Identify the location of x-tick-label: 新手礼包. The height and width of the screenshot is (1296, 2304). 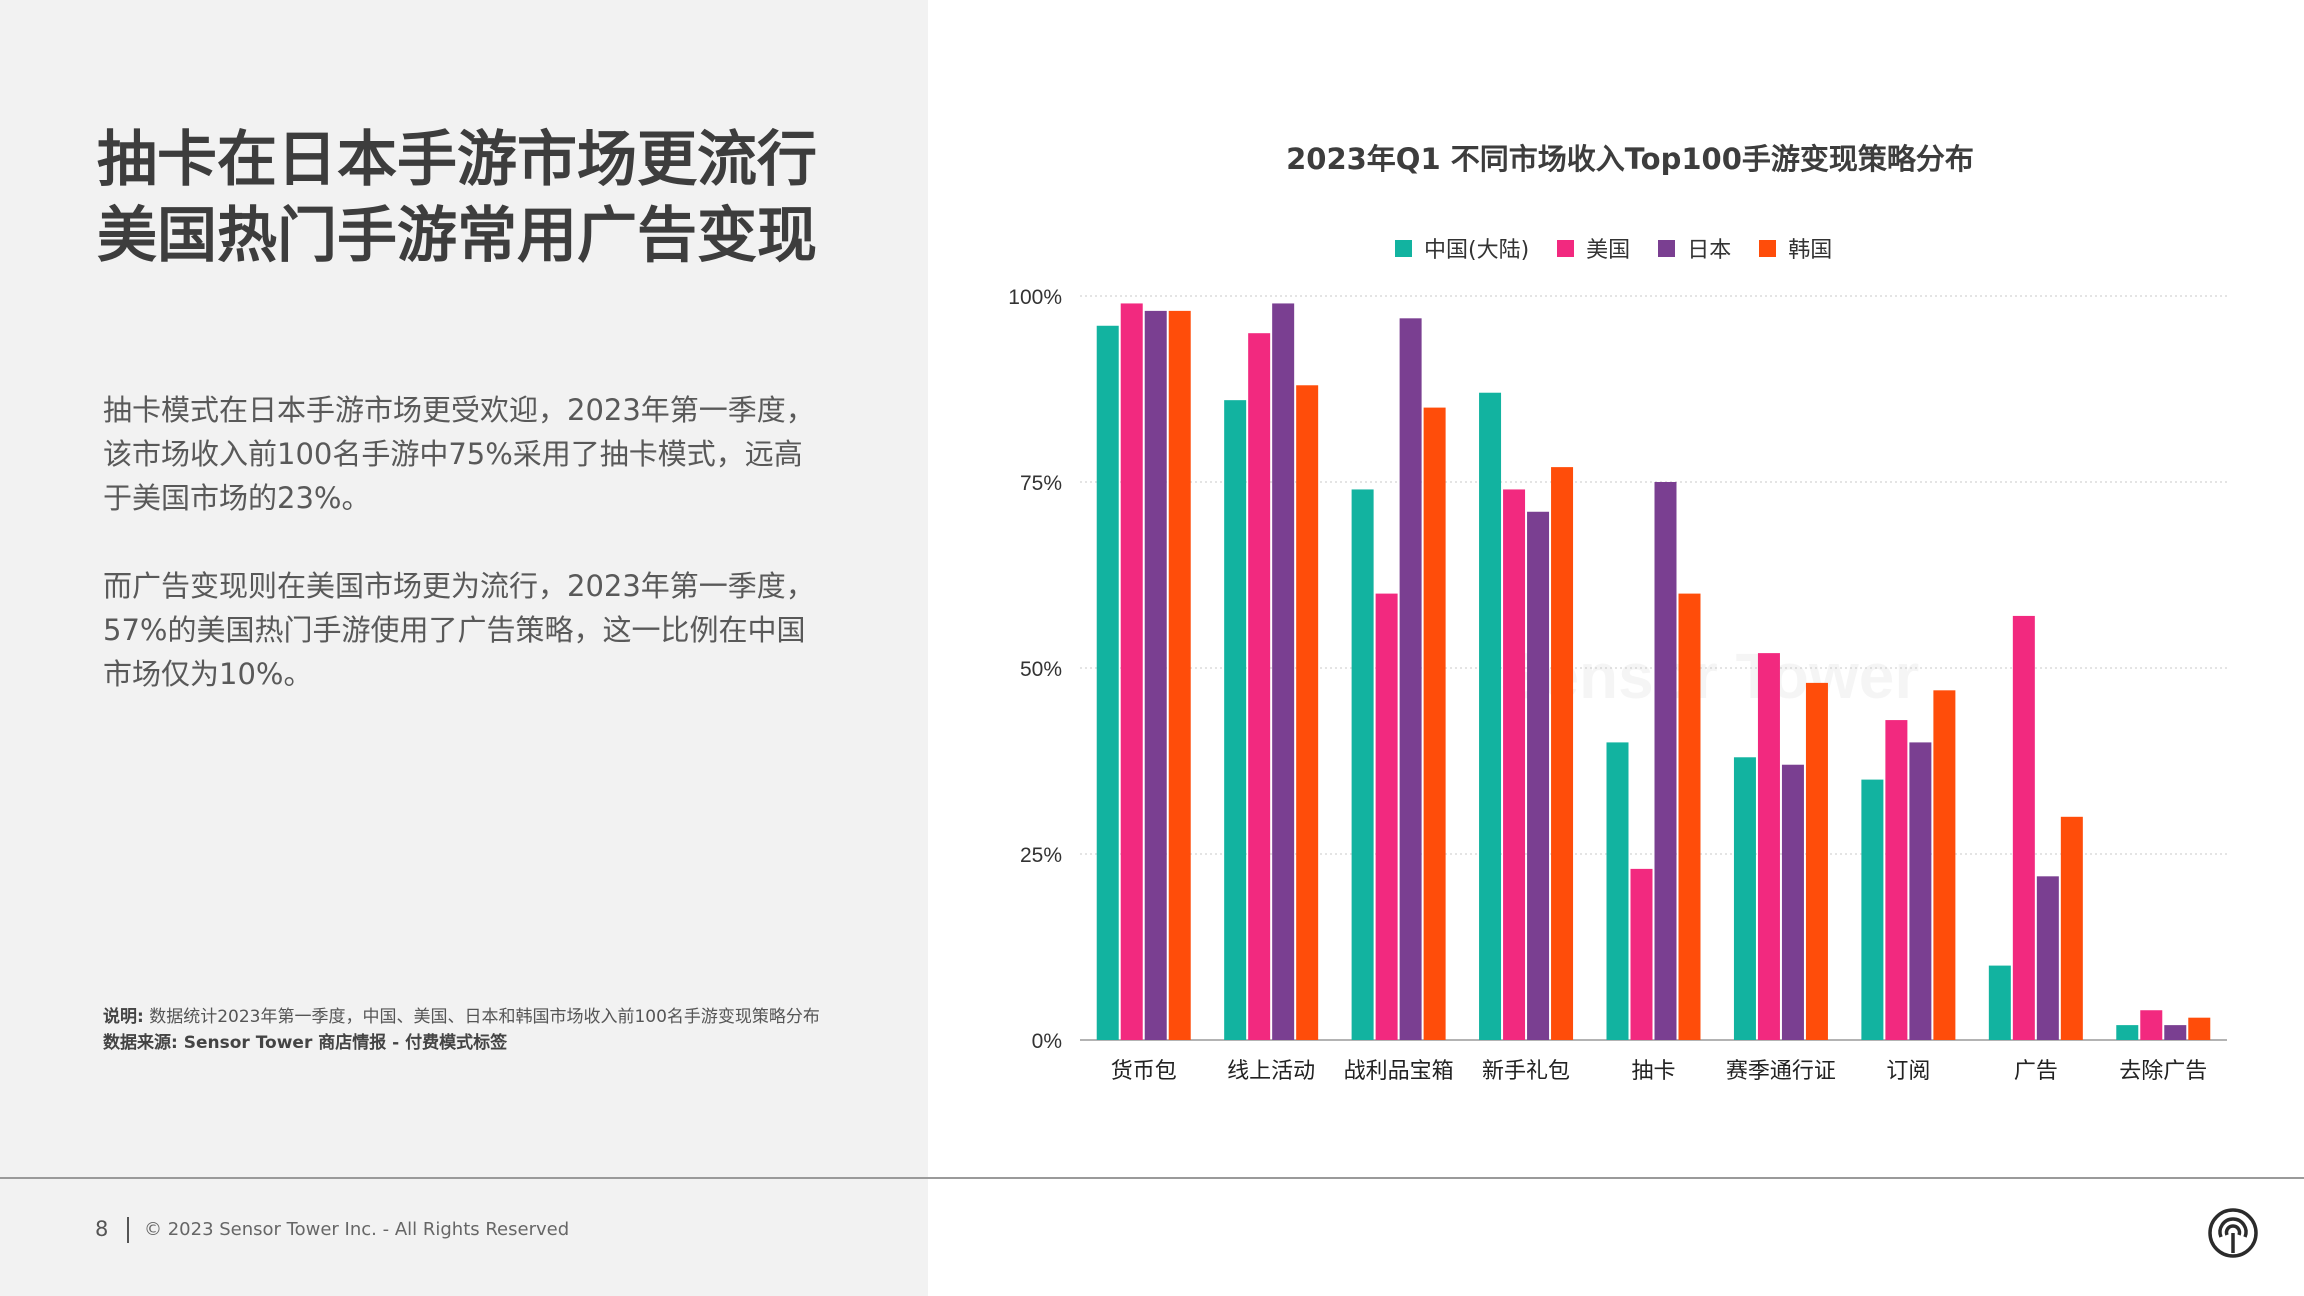
(1526, 1071).